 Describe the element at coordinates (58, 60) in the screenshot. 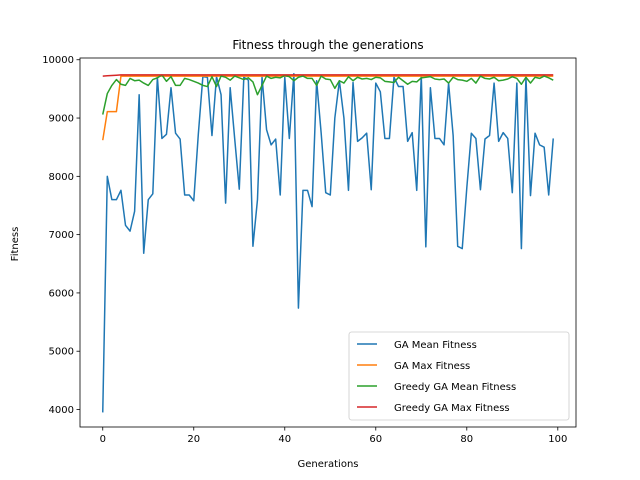

I see `y-tick-label: 10000` at that location.